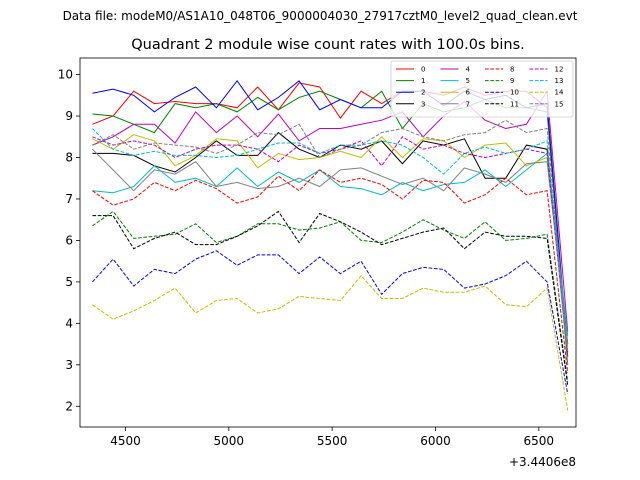  What do you see at coordinates (423, 104) in the screenshot?
I see `legend-label-3: 3` at bounding box center [423, 104].